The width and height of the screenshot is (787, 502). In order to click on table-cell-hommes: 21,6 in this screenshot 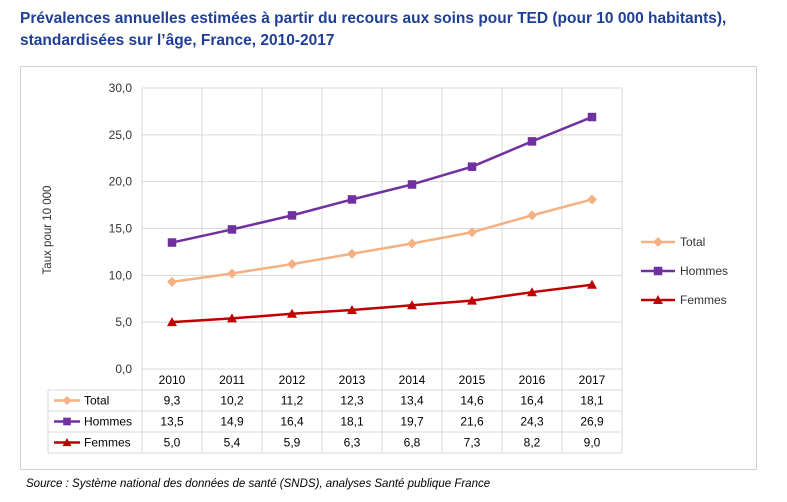, I will do `click(472, 422)`.